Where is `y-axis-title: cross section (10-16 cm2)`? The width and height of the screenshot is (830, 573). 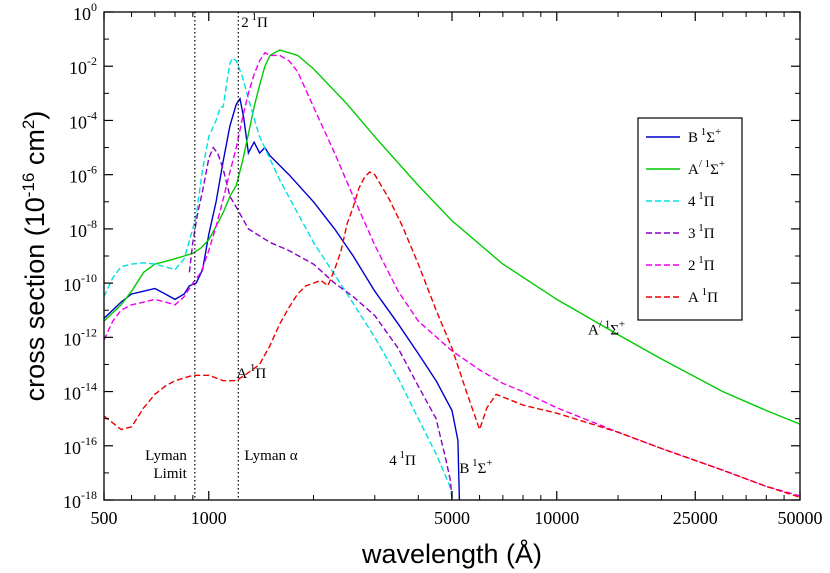 y-axis-title: cross section (10-16 cm2) is located at coordinates (34, 256).